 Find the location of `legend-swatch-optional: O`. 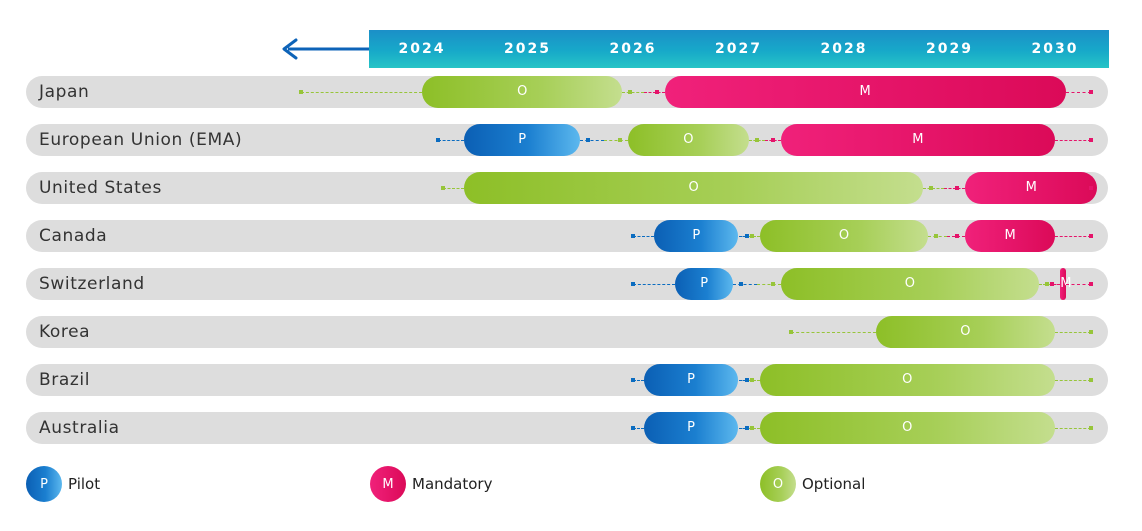

legend-swatch-optional: O is located at coordinates (778, 484).